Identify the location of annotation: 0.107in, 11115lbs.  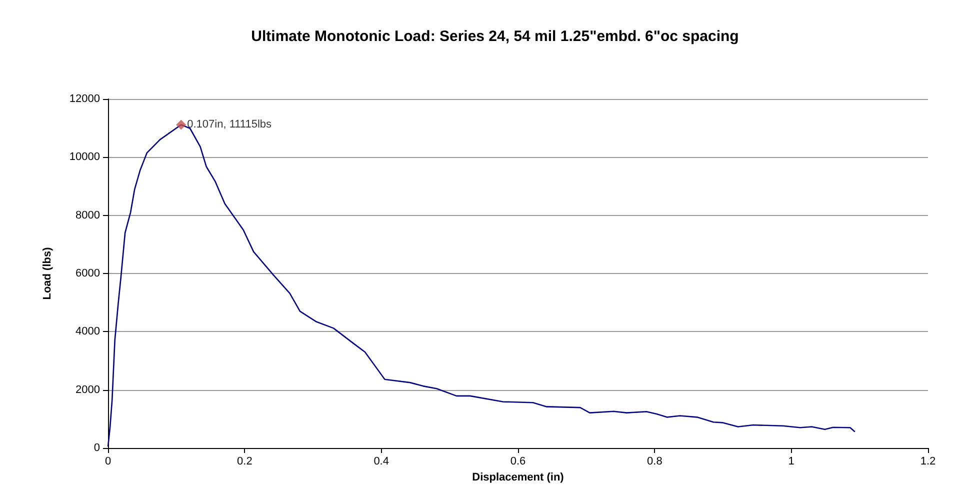
(229, 124).